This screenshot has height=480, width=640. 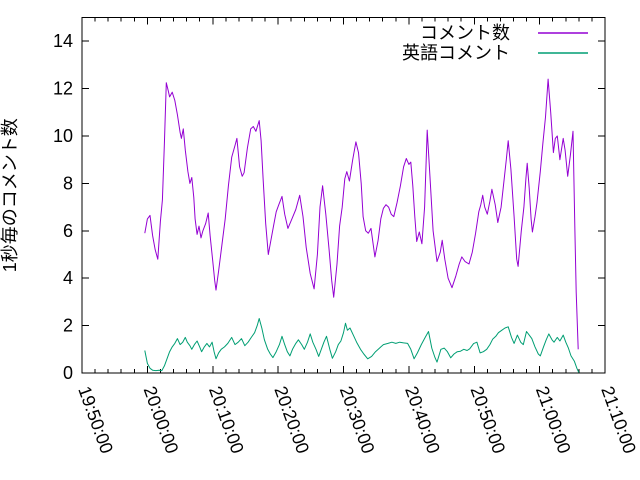 I want to click on x-tick-label: 21:00:00, so click(x=553, y=420).